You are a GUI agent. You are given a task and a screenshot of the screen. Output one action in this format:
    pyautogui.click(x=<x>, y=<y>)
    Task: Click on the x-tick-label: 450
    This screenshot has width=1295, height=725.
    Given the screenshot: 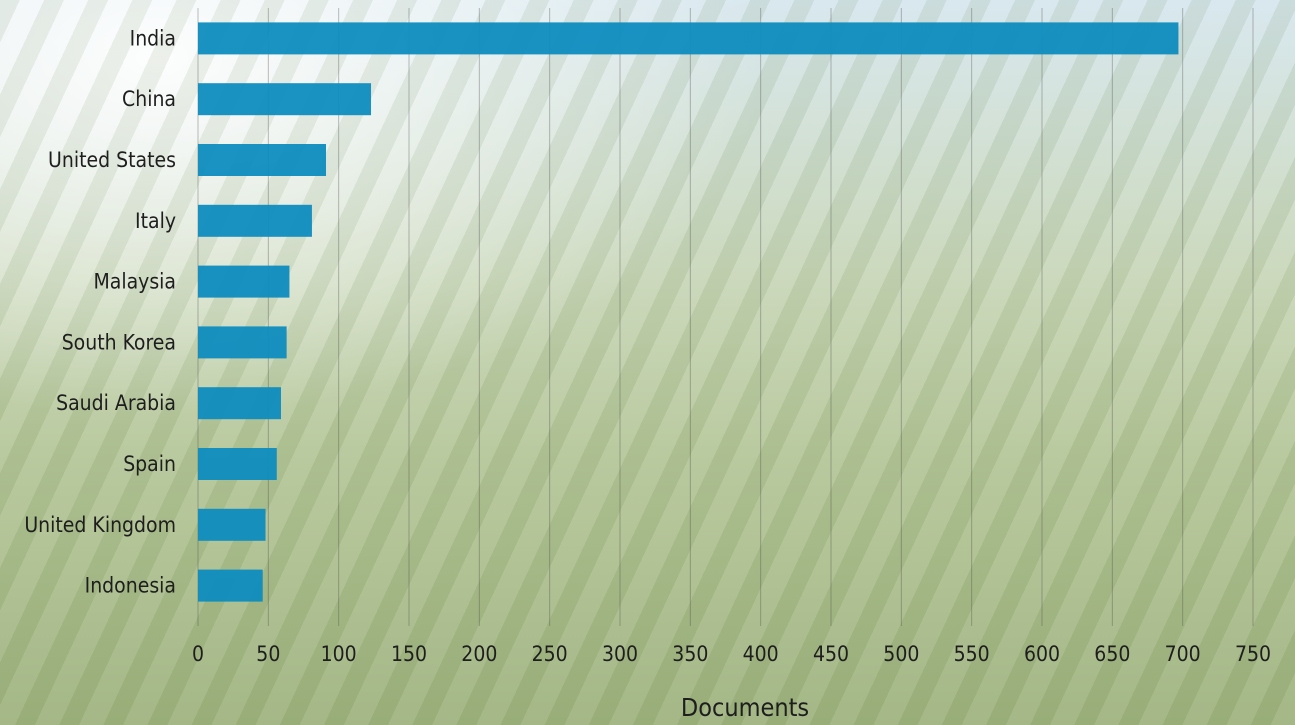 What is the action you would take?
    pyautogui.click(x=831, y=654)
    